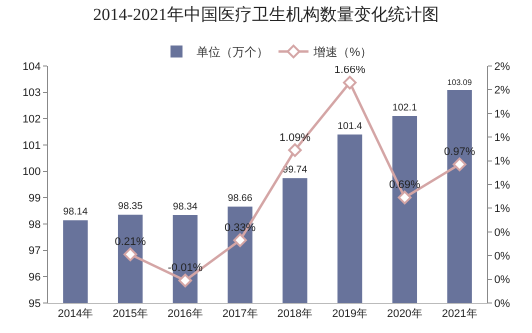  Describe the element at coordinates (31, 120) in the screenshot. I see `y-tick-label: 102` at that location.